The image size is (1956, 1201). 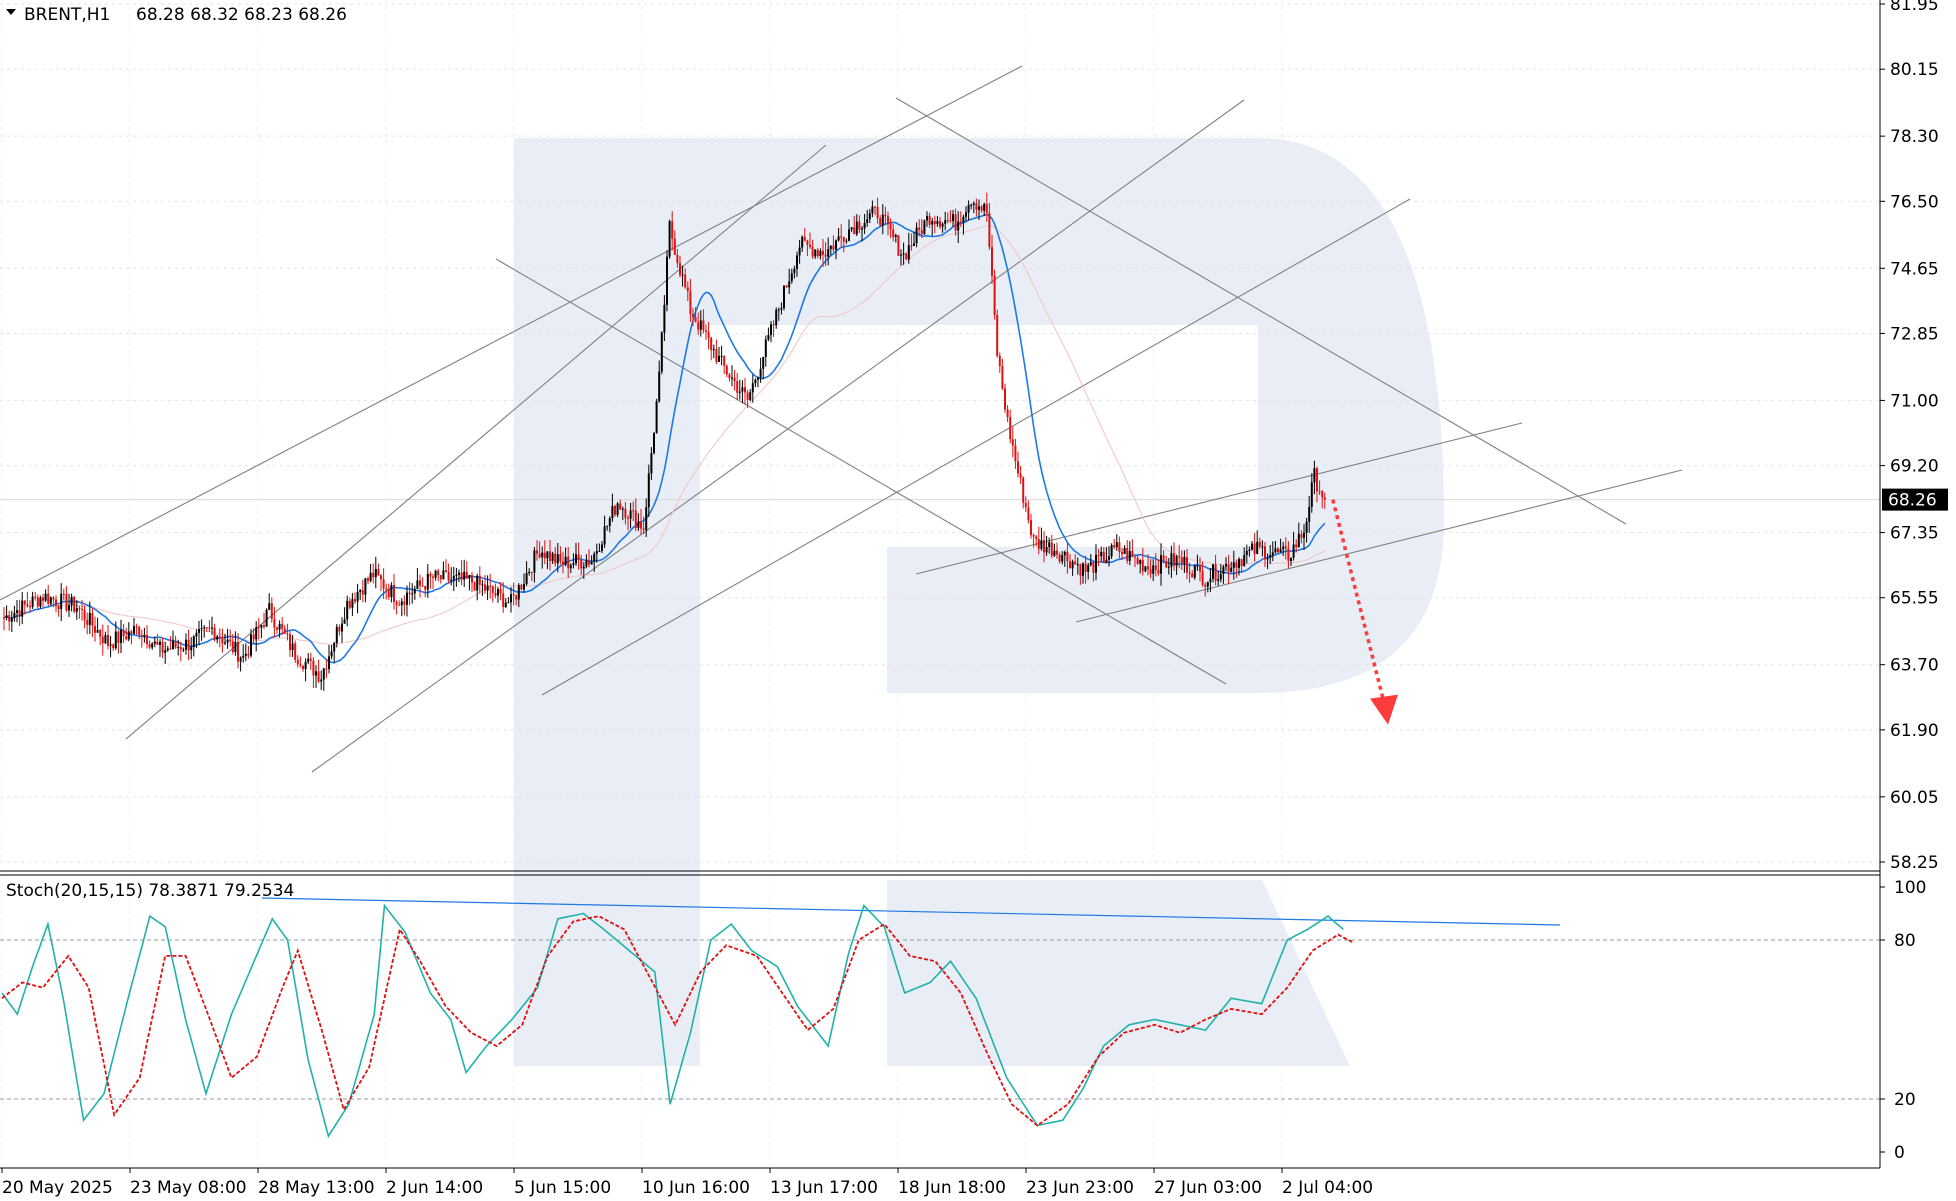 I want to click on price-tick-label: 81.95, so click(x=1914, y=7).